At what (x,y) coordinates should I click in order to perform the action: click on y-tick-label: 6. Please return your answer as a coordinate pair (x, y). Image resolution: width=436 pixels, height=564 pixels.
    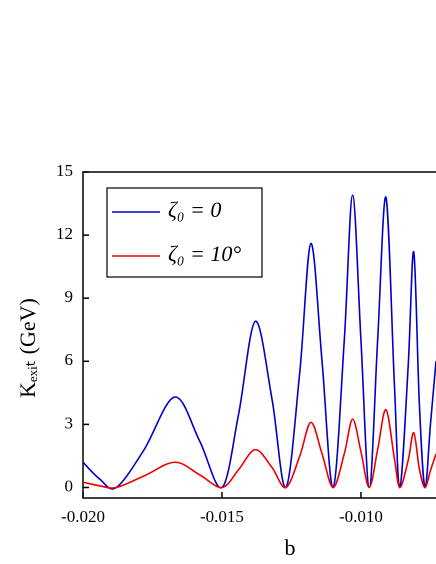
    Looking at the image, I should click on (69, 359).